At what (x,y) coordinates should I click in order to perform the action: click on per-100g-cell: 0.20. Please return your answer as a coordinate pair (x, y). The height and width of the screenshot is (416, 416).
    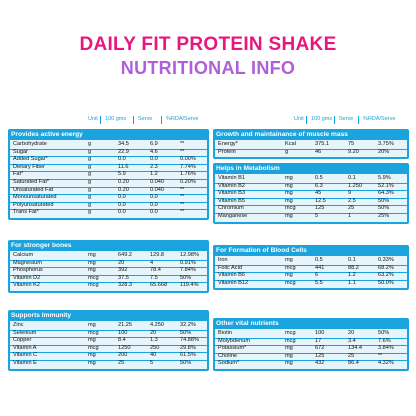
    Looking at the image, I should click on (123, 189).